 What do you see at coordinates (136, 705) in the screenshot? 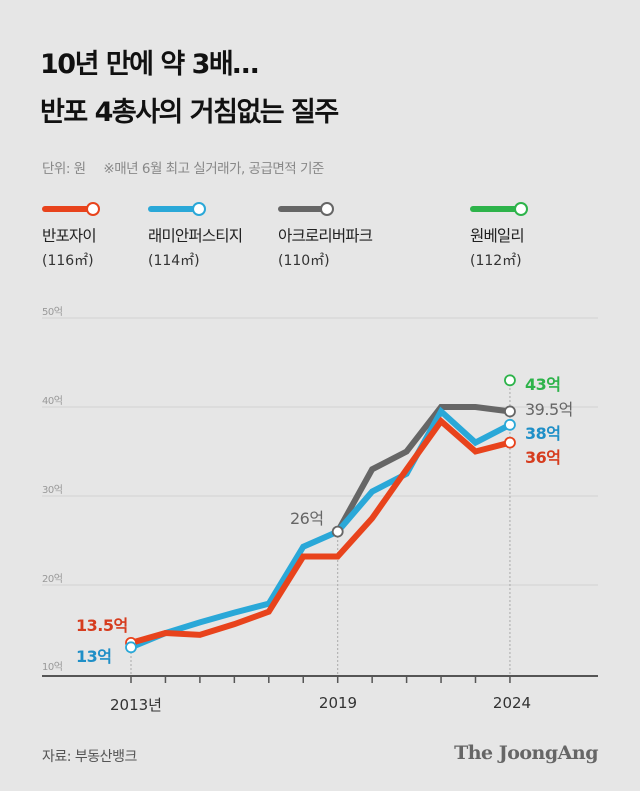
I see `x-tick-2013: 2013년` at bounding box center [136, 705].